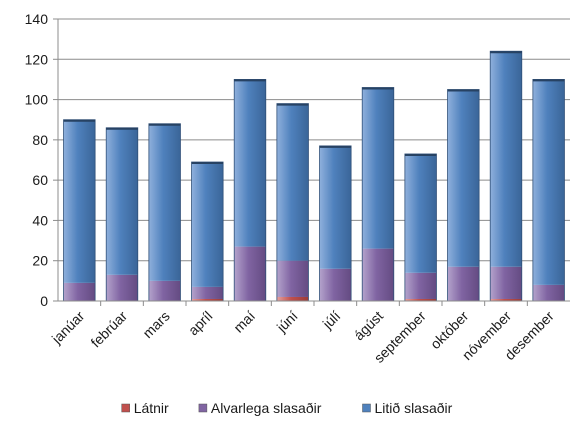 The height and width of the screenshot is (432, 579). I want to click on x-tick-label: júlí, so click(331, 320).